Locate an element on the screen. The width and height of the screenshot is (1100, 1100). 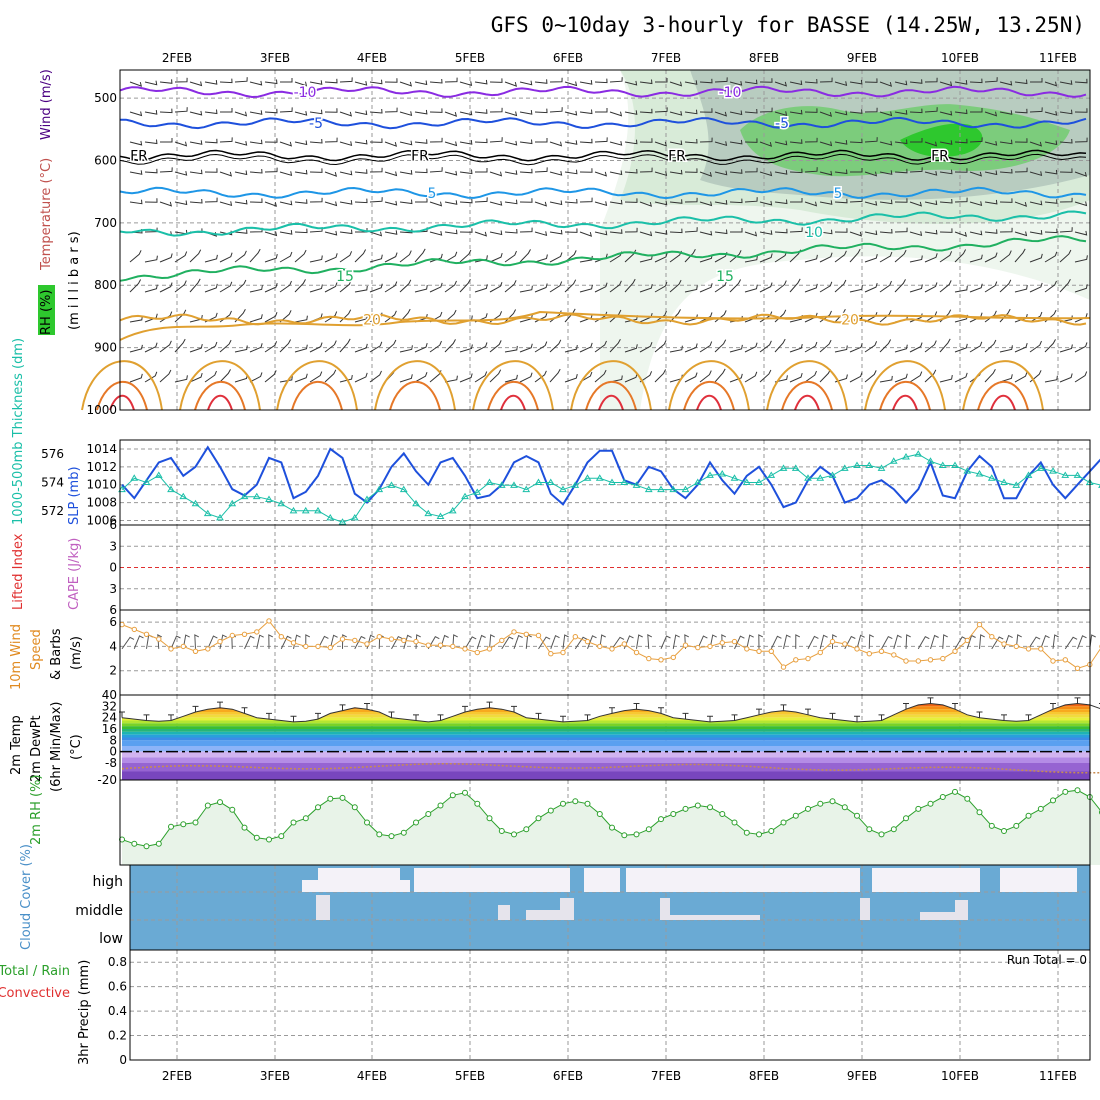
low-level-isotherm is located at coordinates (415, 385).